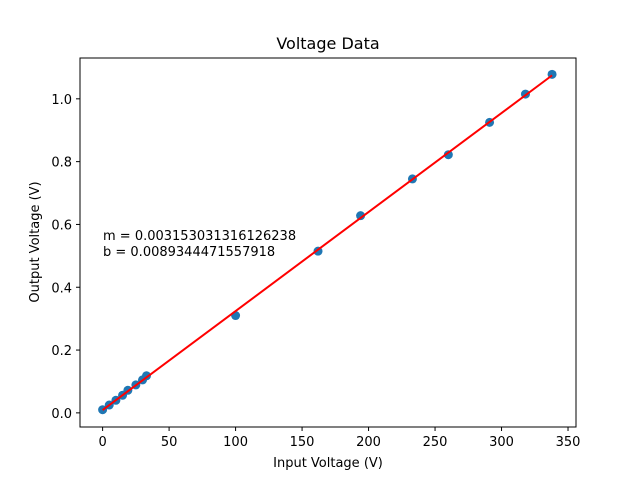 The width and height of the screenshot is (640, 485). What do you see at coordinates (189, 252) in the screenshot?
I see `intercept-annotation: b = 0.0089344471557918` at bounding box center [189, 252].